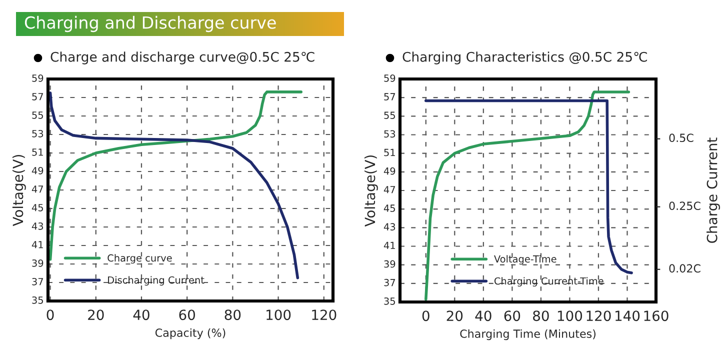 Image resolution: width=726 pixels, height=345 pixels. What do you see at coordinates (190, 334) in the screenshot?
I see `x-axis-title: Capacity (%)` at bounding box center [190, 334].